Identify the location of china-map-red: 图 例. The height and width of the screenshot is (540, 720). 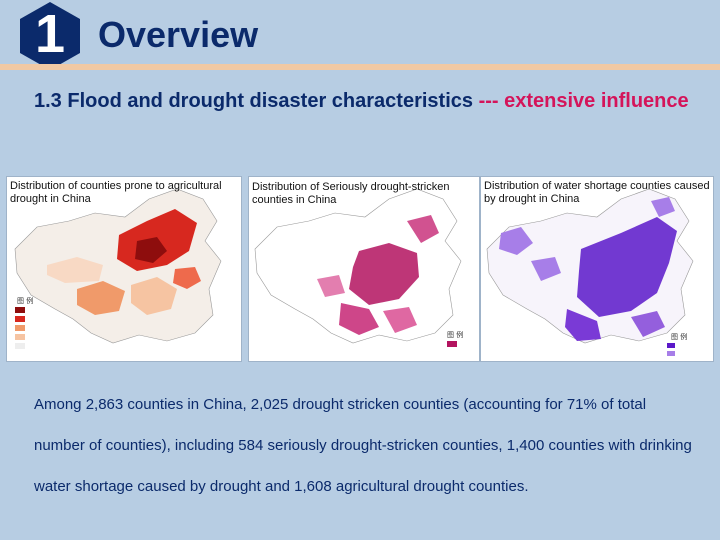
(118, 268).